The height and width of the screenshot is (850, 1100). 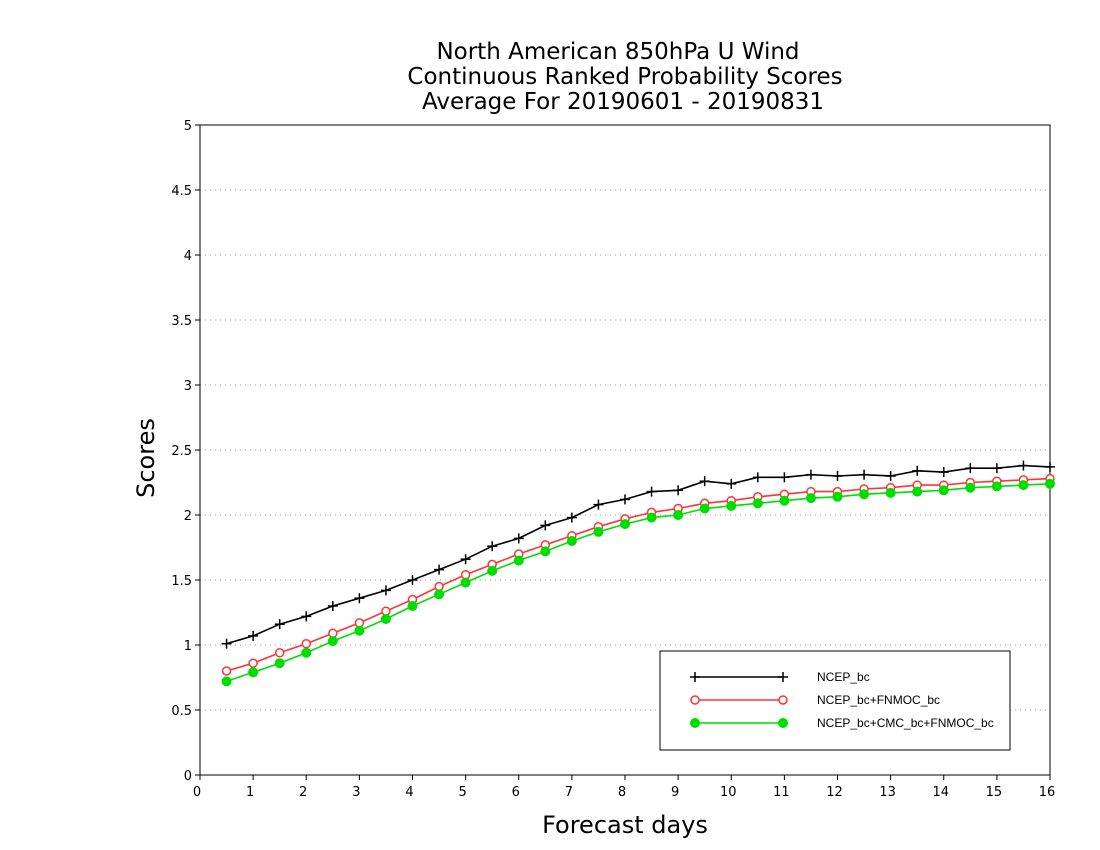 I want to click on x-tick-label: 14, so click(x=940, y=792).